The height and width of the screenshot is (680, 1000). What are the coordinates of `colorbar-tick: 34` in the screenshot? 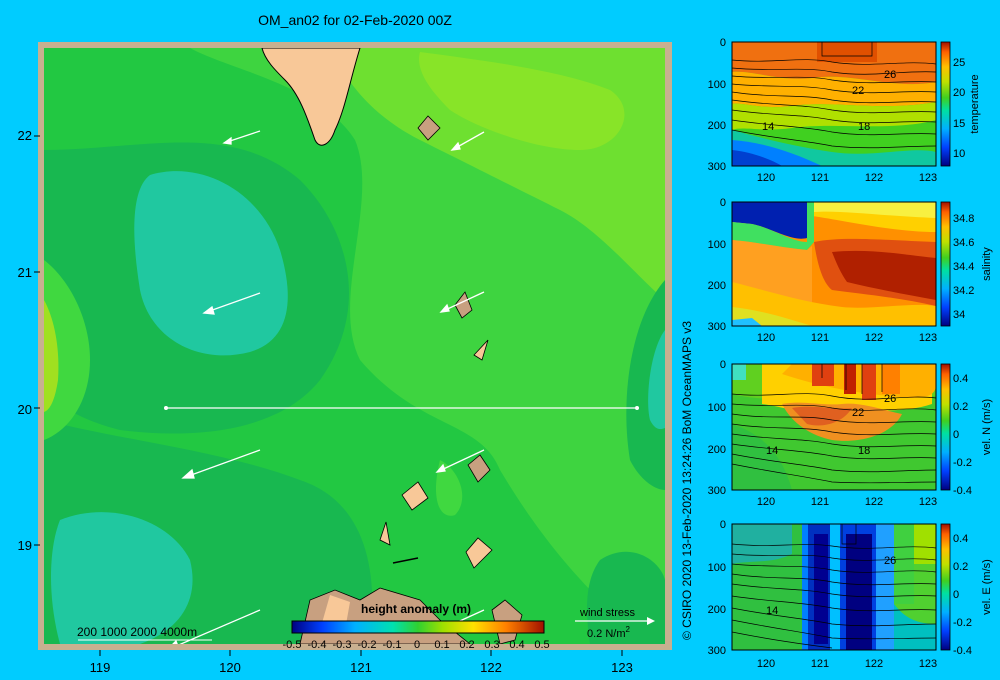 It's located at (959, 315).